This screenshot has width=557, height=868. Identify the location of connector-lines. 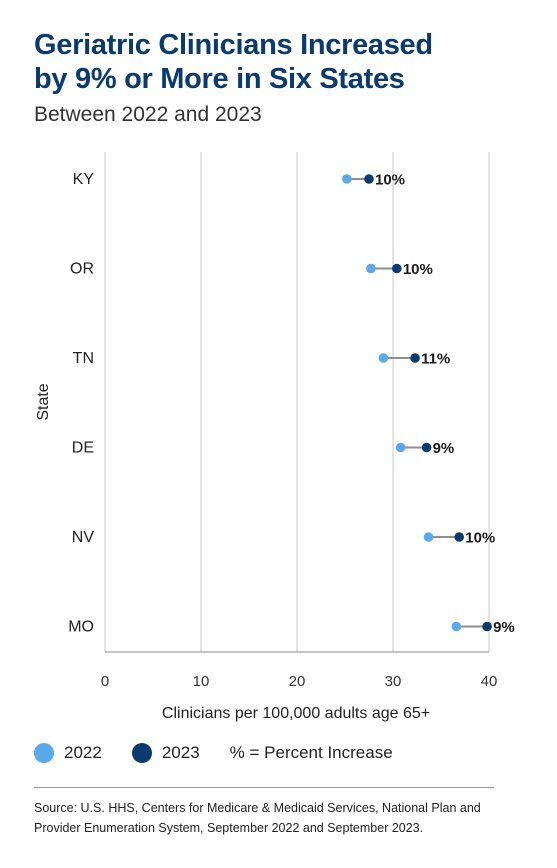
(417, 403).